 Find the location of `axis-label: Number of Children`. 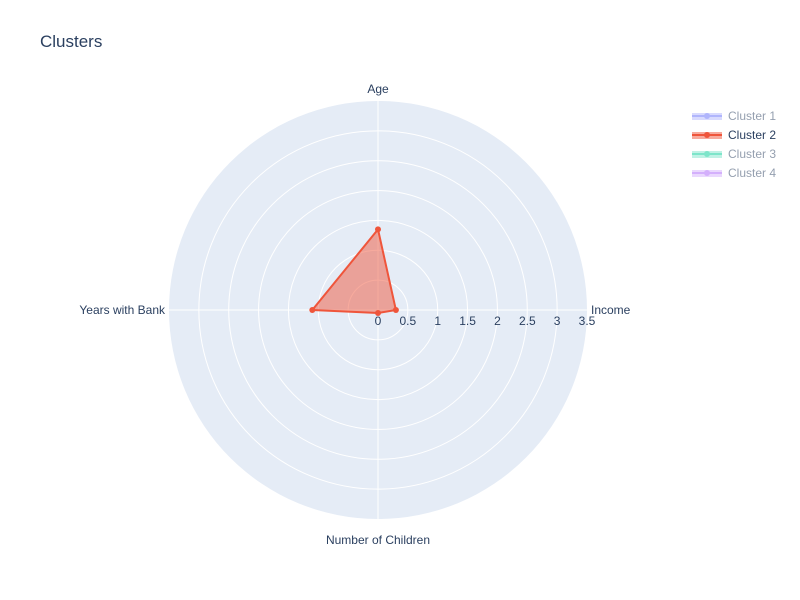

axis-label: Number of Children is located at coordinates (378, 540).